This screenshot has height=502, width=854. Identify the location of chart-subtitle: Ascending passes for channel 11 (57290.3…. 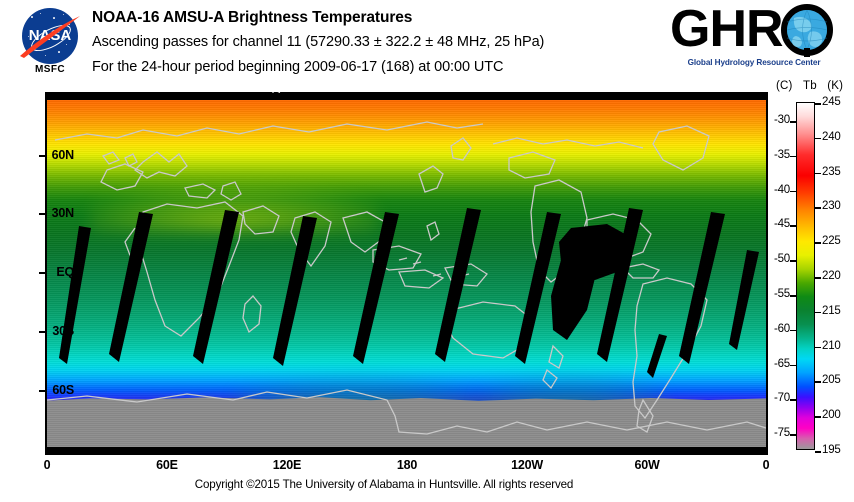
(318, 42).